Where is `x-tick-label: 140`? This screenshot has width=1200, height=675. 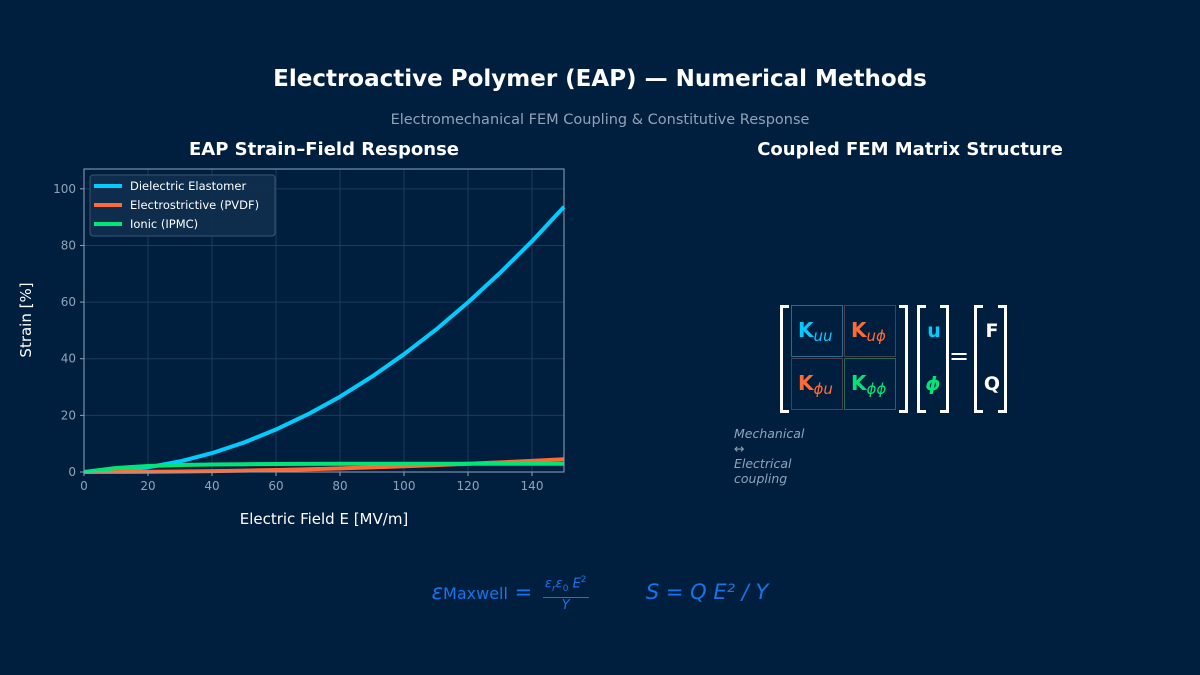 x-tick-label: 140 is located at coordinates (532, 486).